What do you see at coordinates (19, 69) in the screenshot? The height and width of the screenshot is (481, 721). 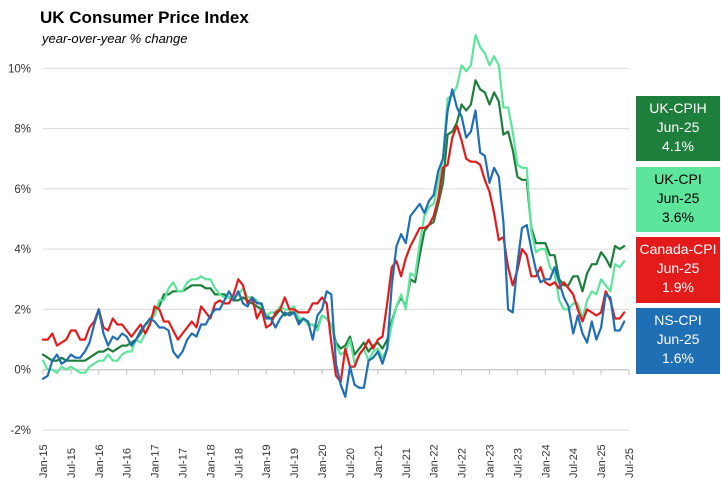 I see `y-tick-label: 10%` at bounding box center [19, 69].